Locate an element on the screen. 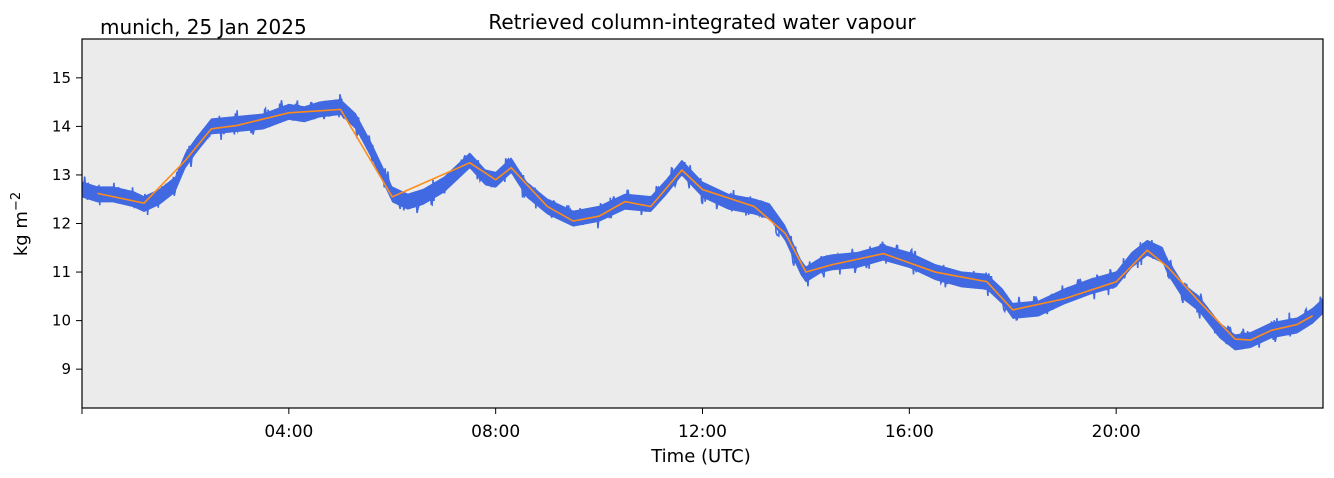  y-axis-label: kg m−2 is located at coordinates (20, 224).